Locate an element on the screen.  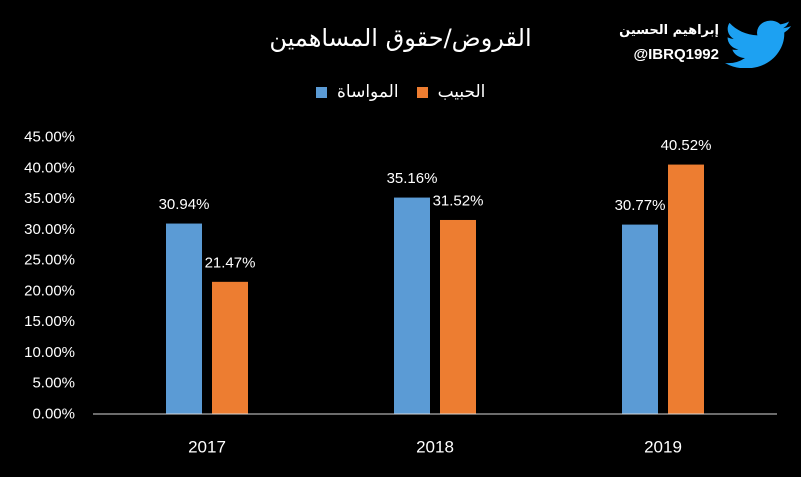
data-label-2019-series-2: 40.52% is located at coordinates (686, 145).